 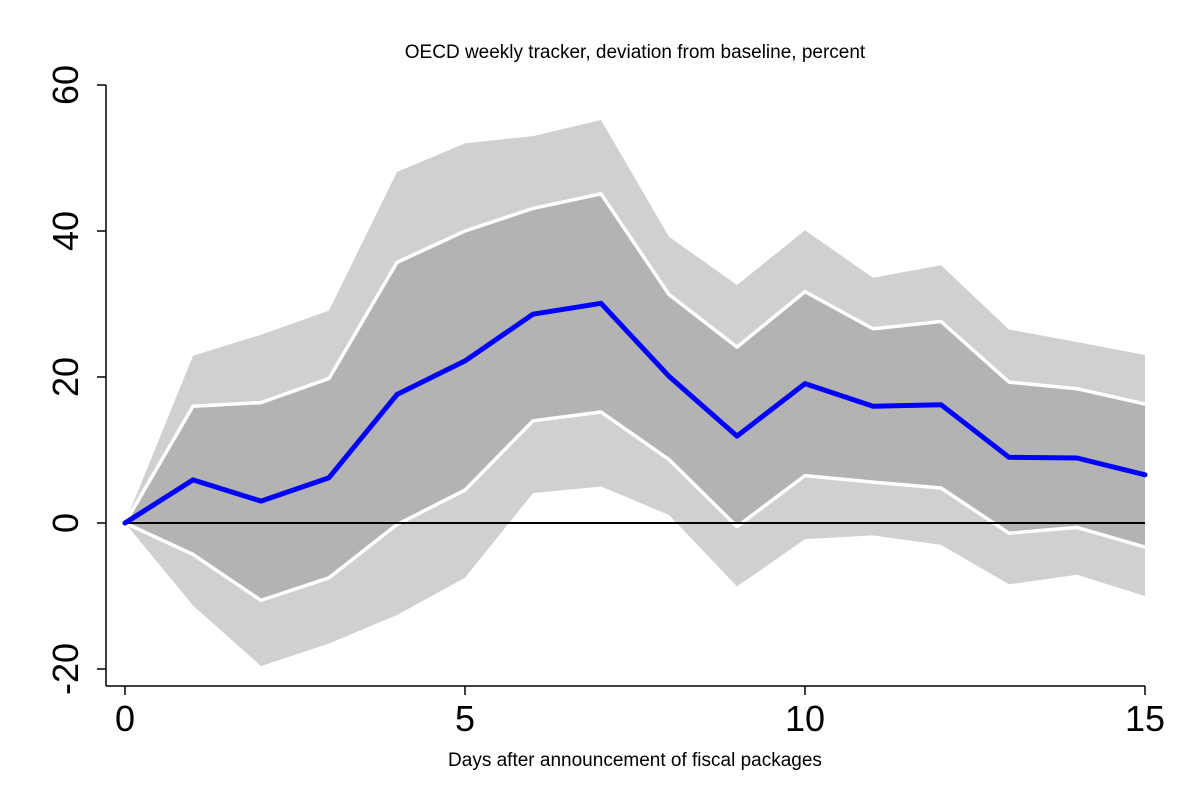 I want to click on x-tick-label: 15, so click(x=1145, y=718).